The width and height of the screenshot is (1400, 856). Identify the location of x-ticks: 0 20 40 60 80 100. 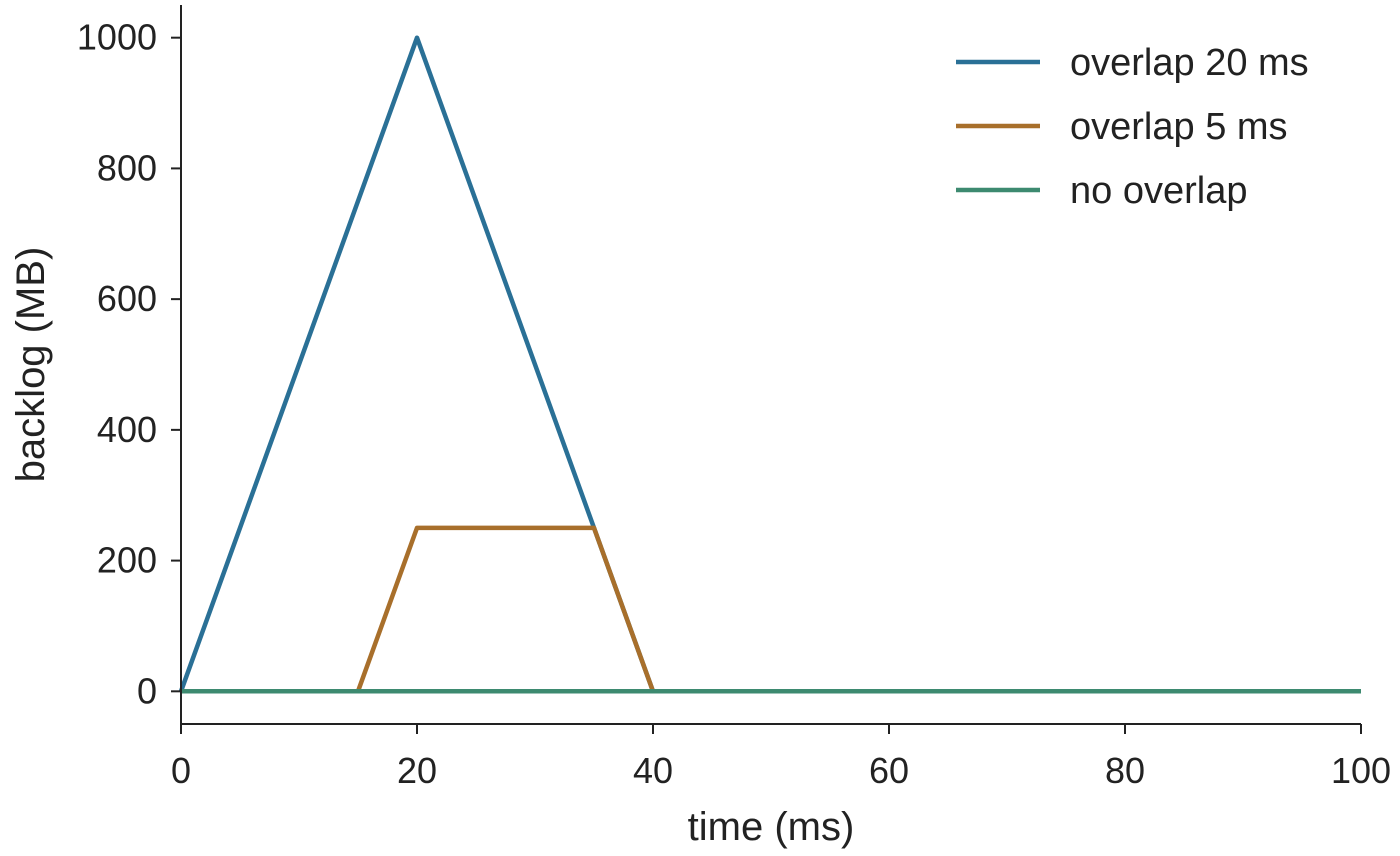
(781, 757).